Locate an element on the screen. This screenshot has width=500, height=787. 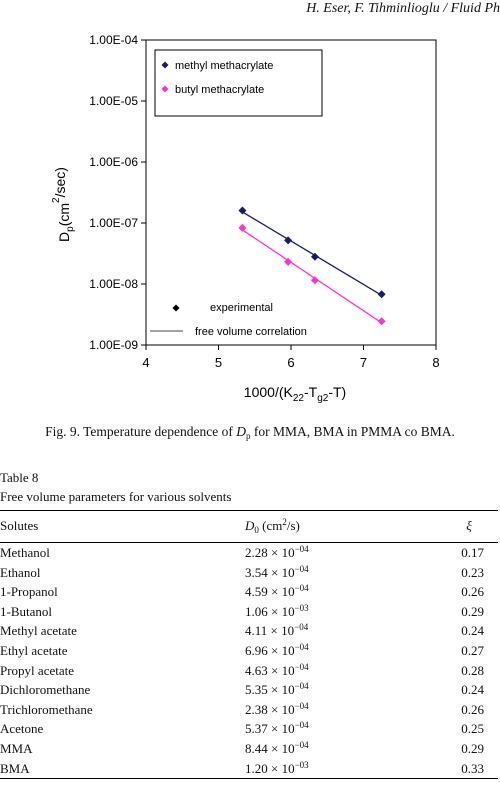
cell-xi: 0.17 is located at coordinates (472, 552).